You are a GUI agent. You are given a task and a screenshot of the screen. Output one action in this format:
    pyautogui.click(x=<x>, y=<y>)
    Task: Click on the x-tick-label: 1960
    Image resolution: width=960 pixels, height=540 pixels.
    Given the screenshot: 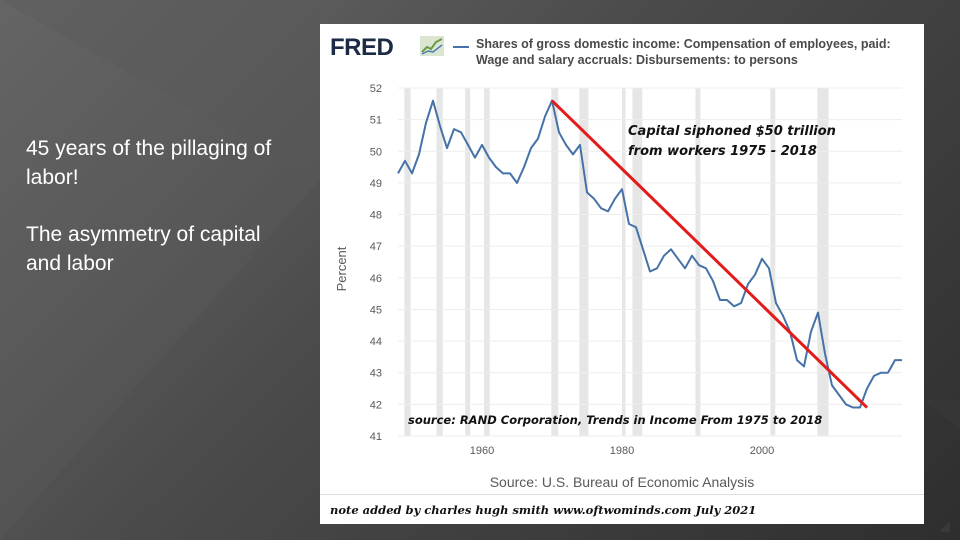 What is the action you would take?
    pyautogui.click(x=482, y=451)
    